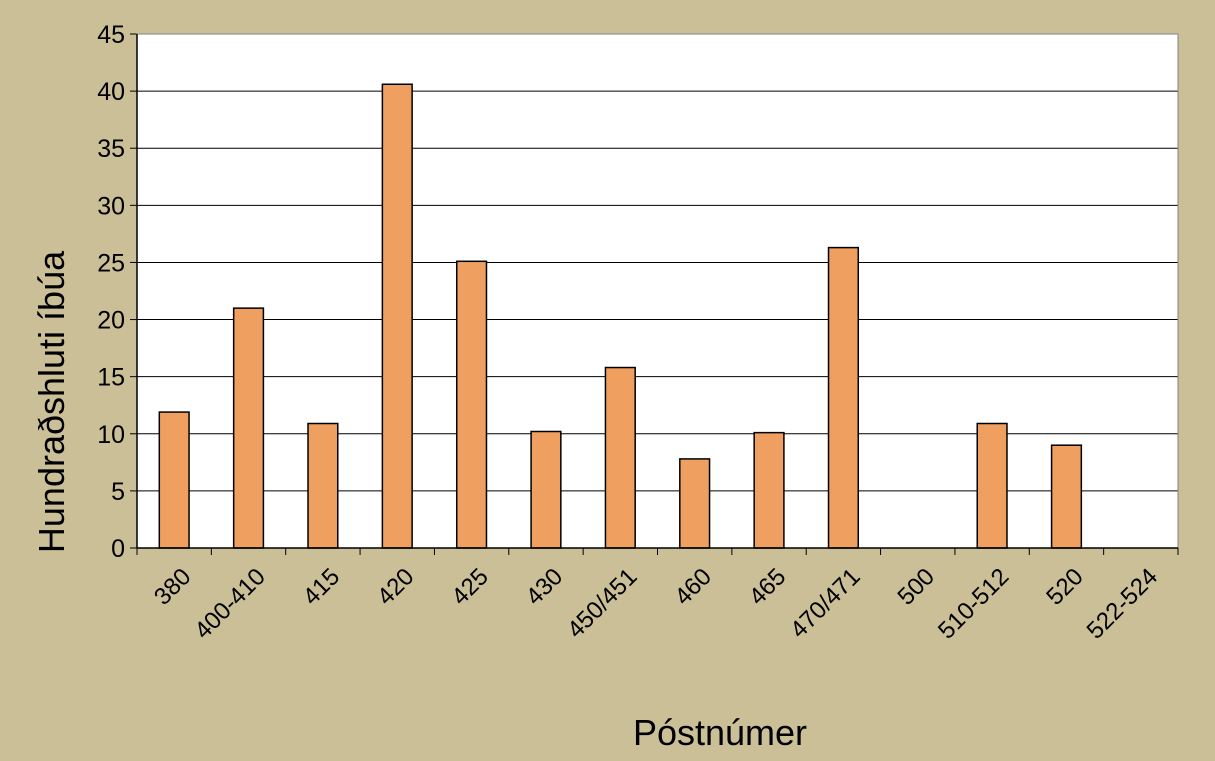 The width and height of the screenshot is (1215, 761). Describe the element at coordinates (118, 549) in the screenshot. I see `y-tick-label: 0` at that location.